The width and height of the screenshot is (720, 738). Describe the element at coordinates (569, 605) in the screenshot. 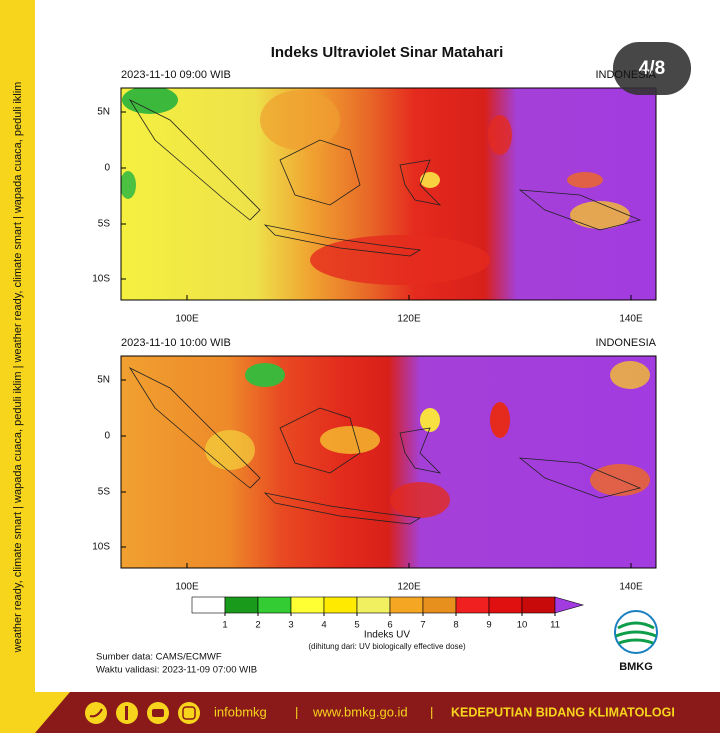

I see `colorbar-arrow` at that location.